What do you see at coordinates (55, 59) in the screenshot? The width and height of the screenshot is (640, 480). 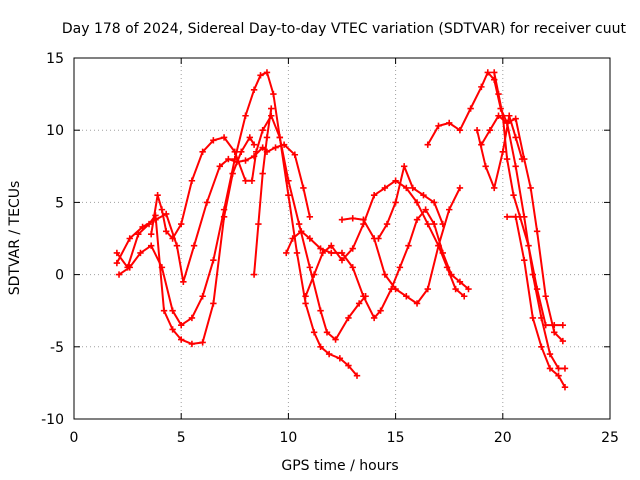 I see `y-tick-label: 15` at bounding box center [55, 59].